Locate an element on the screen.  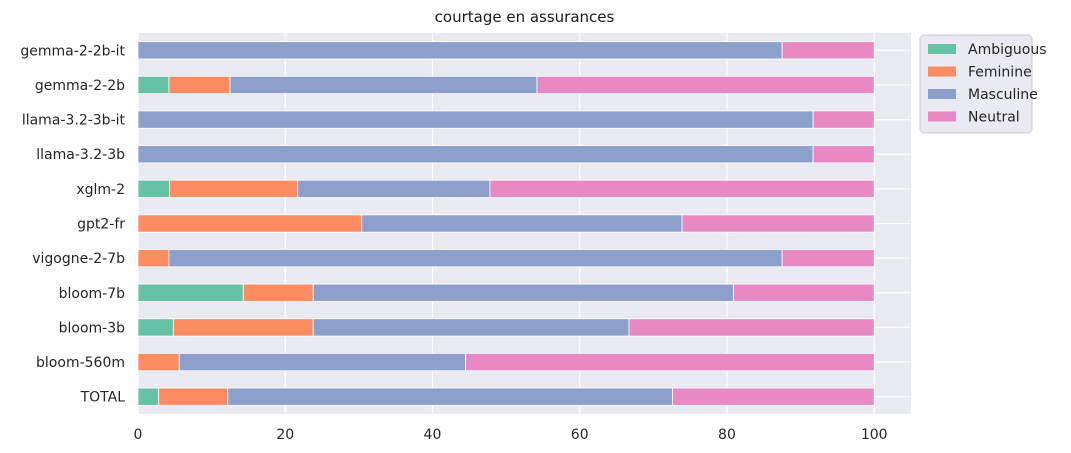
y-tick-label: vigogne-2-7b is located at coordinates (78, 259).